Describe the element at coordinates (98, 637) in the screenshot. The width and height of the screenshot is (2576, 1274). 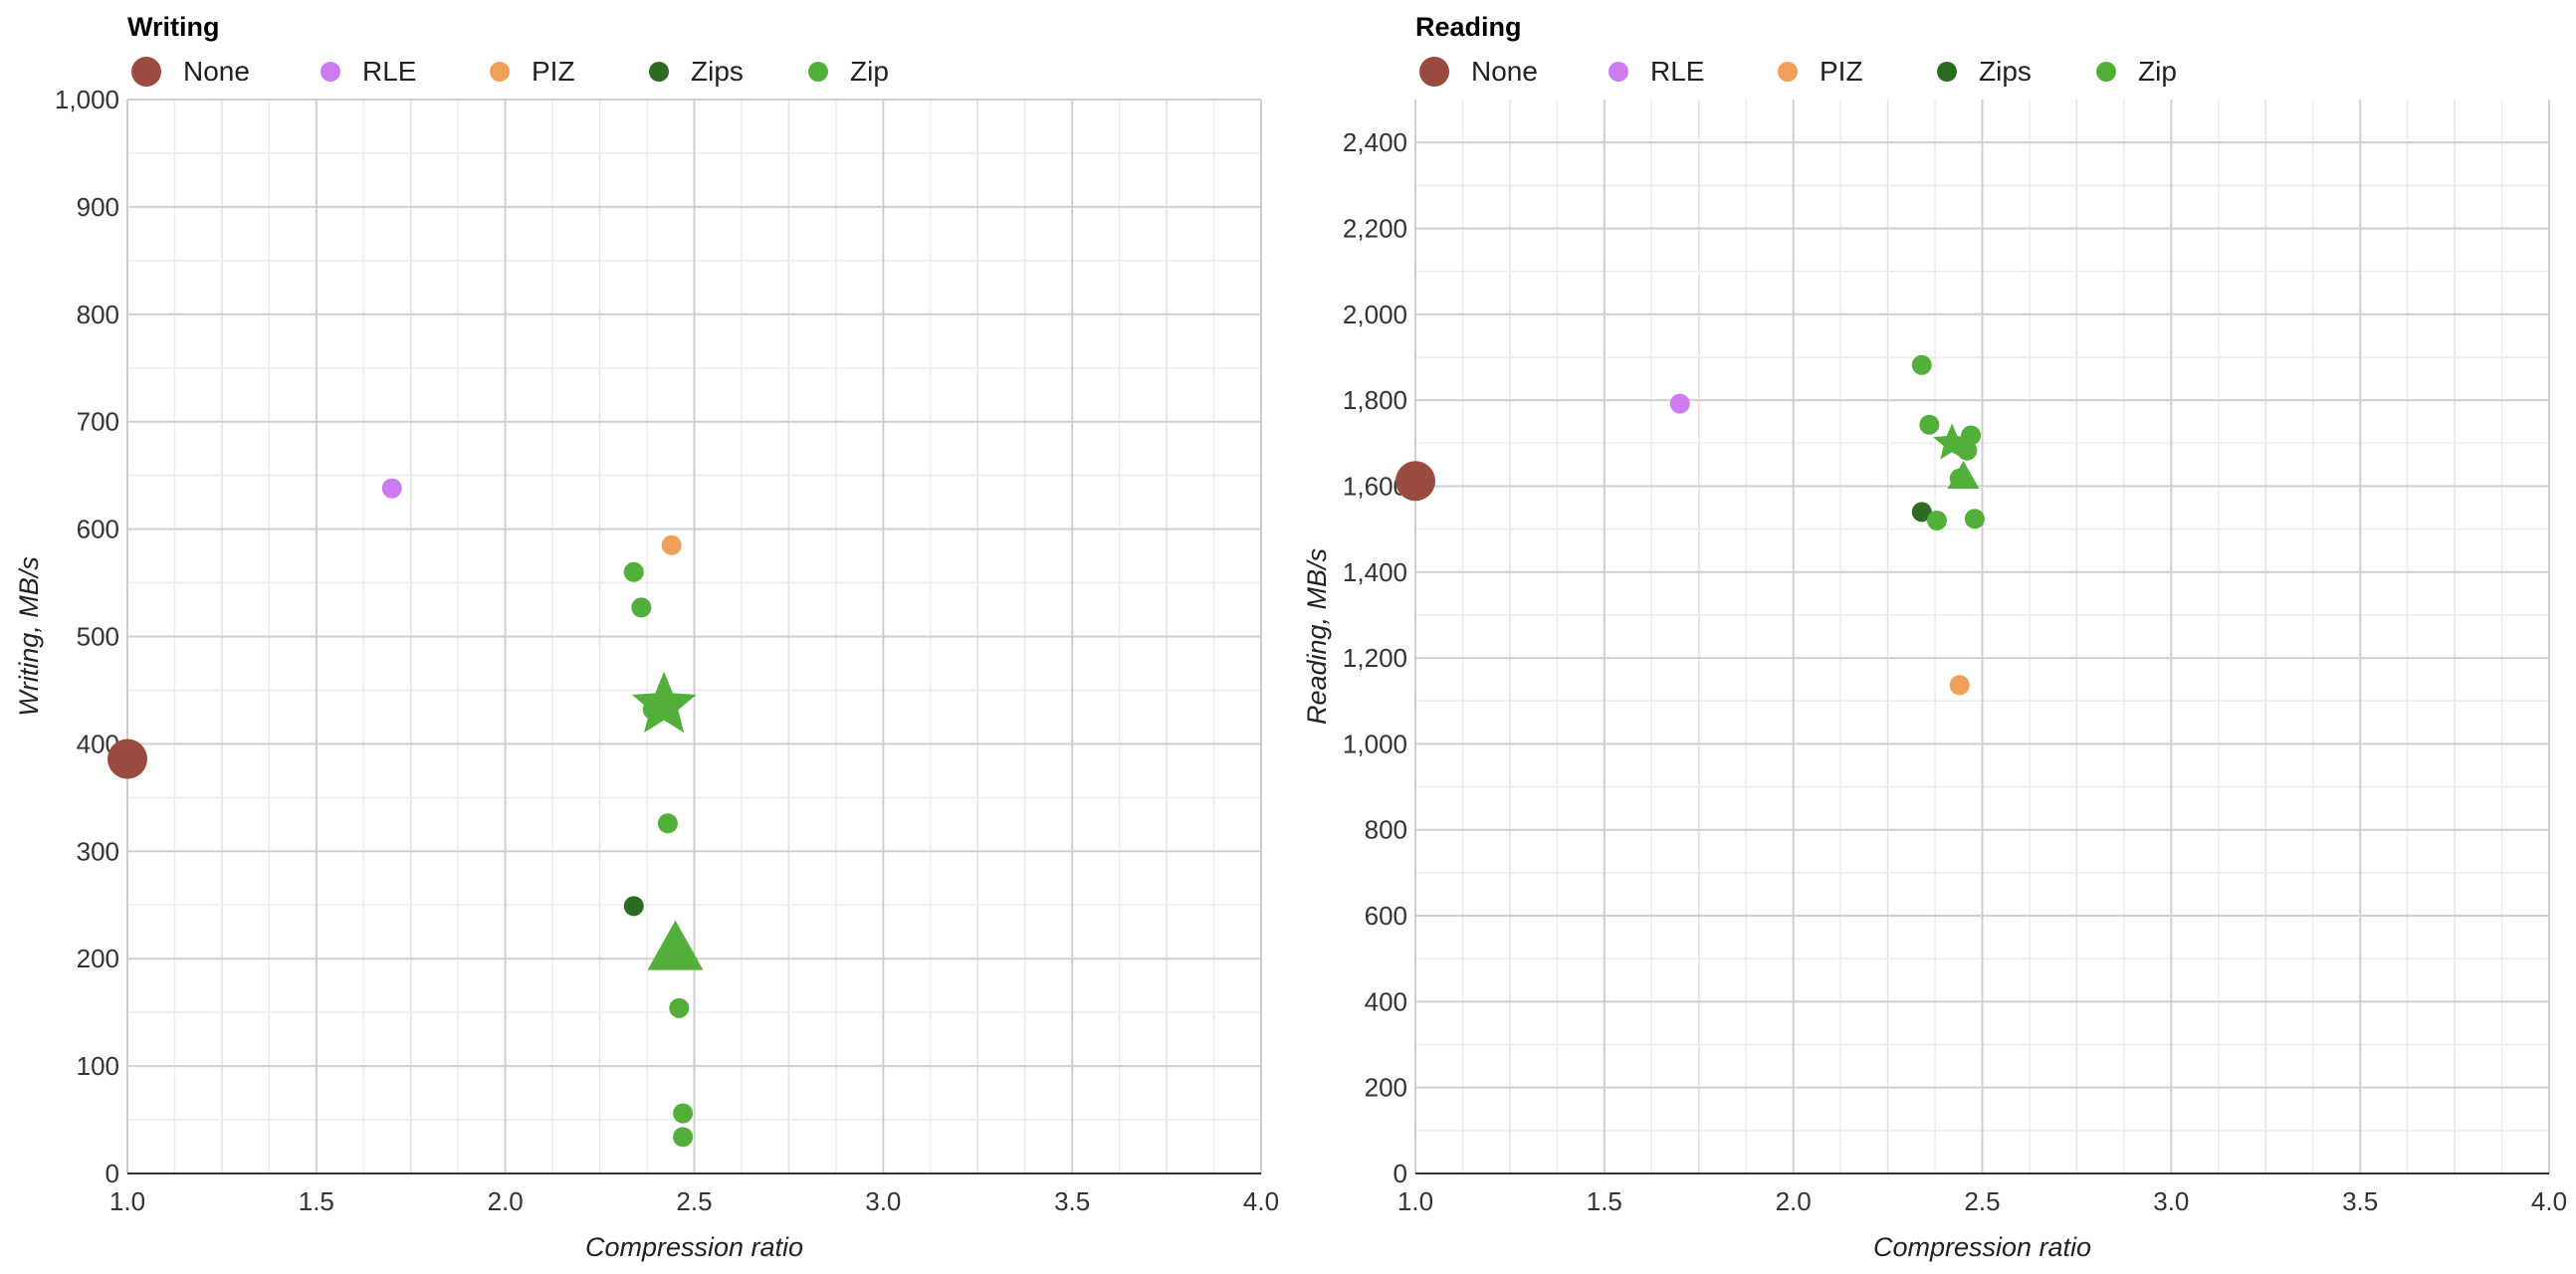
I see `y-tick-label: 500` at that location.